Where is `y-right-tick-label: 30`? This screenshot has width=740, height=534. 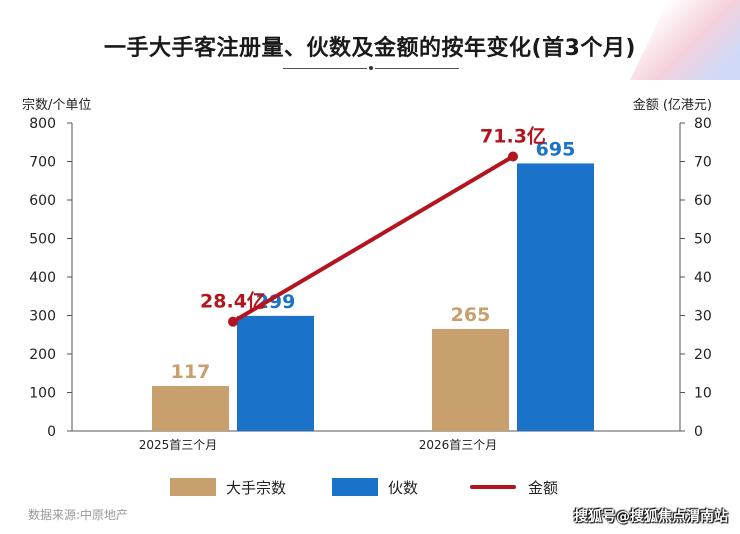
y-right-tick-label: 30 is located at coordinates (703, 317).